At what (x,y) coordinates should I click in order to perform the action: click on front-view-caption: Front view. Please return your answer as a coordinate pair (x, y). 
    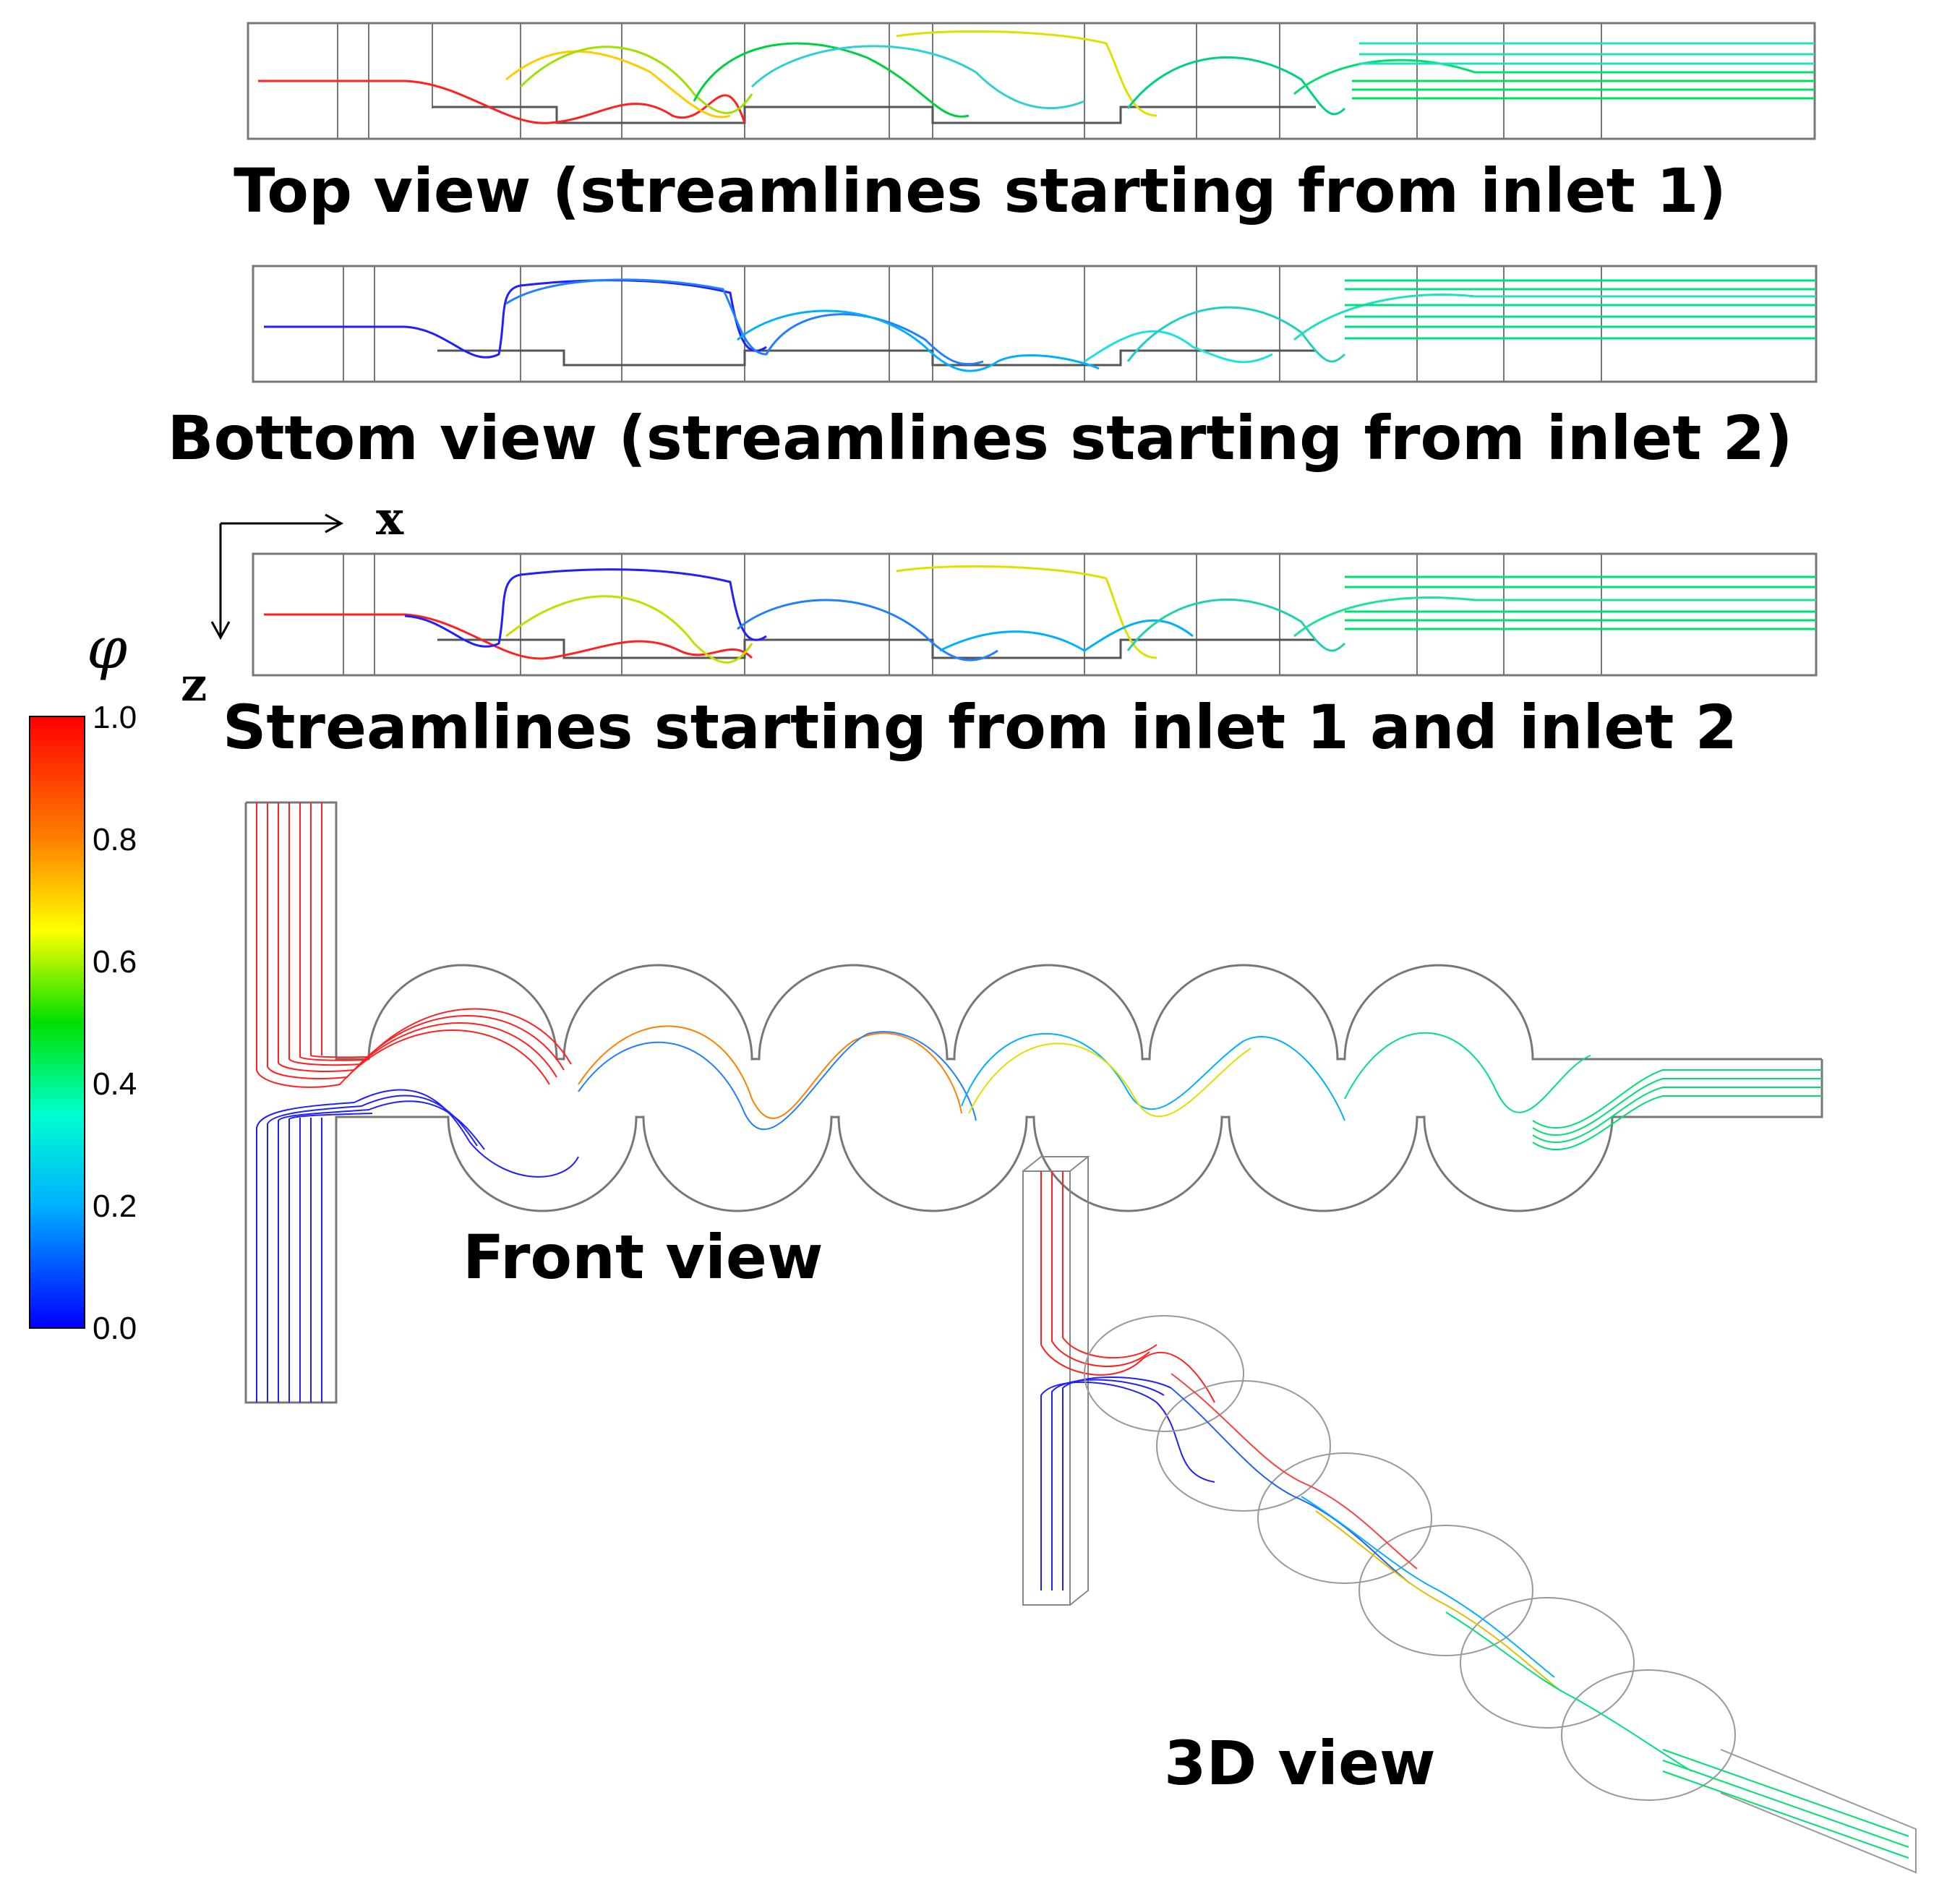
    Looking at the image, I should click on (643, 1257).